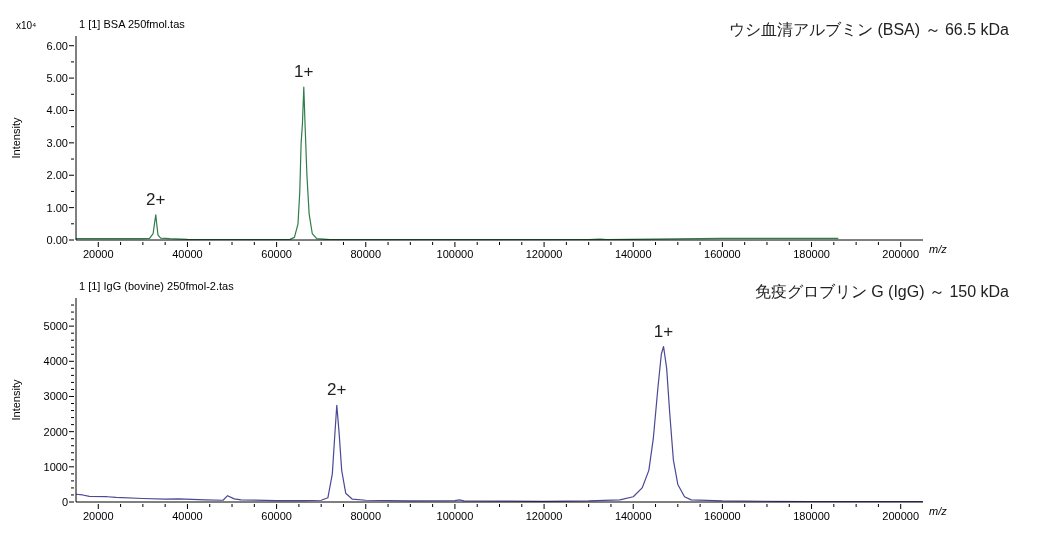 The image size is (1039, 540). Describe the element at coordinates (57, 142) in the screenshot. I see `y-tick-label: 3.00` at that location.